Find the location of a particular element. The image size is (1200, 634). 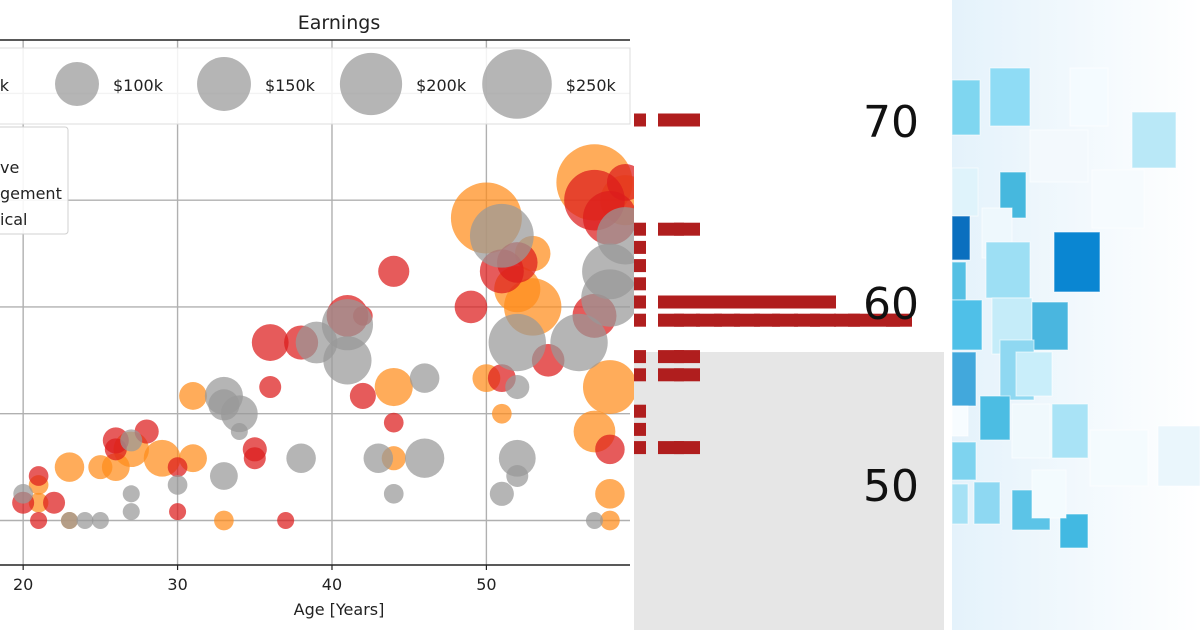

x-tick-label: 30 is located at coordinates (177, 584).